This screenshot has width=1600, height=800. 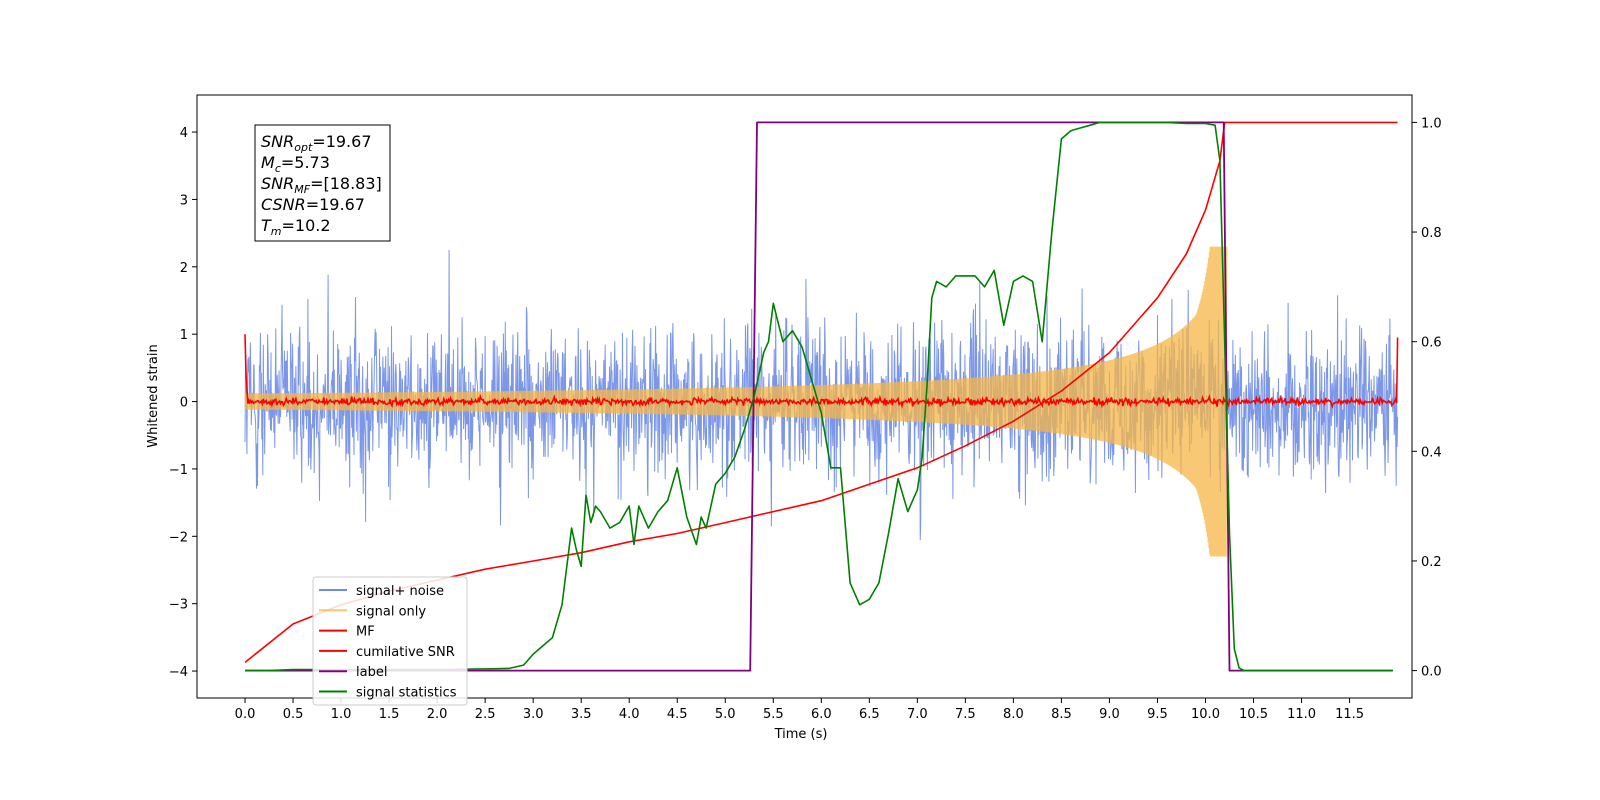 What do you see at coordinates (305, 162) in the screenshot?
I see `annotation-value: =5.73` at bounding box center [305, 162].